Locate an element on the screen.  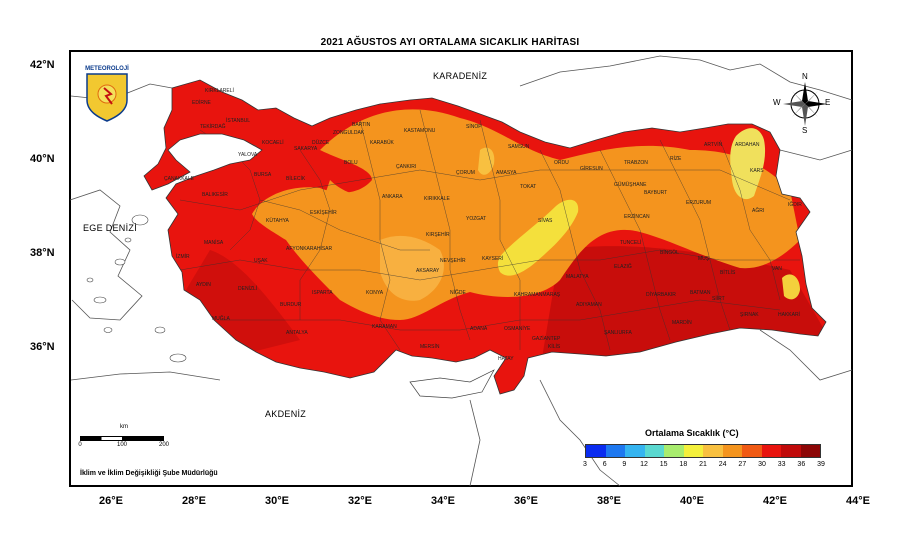
compass-e: E is located at coordinates (828, 102).